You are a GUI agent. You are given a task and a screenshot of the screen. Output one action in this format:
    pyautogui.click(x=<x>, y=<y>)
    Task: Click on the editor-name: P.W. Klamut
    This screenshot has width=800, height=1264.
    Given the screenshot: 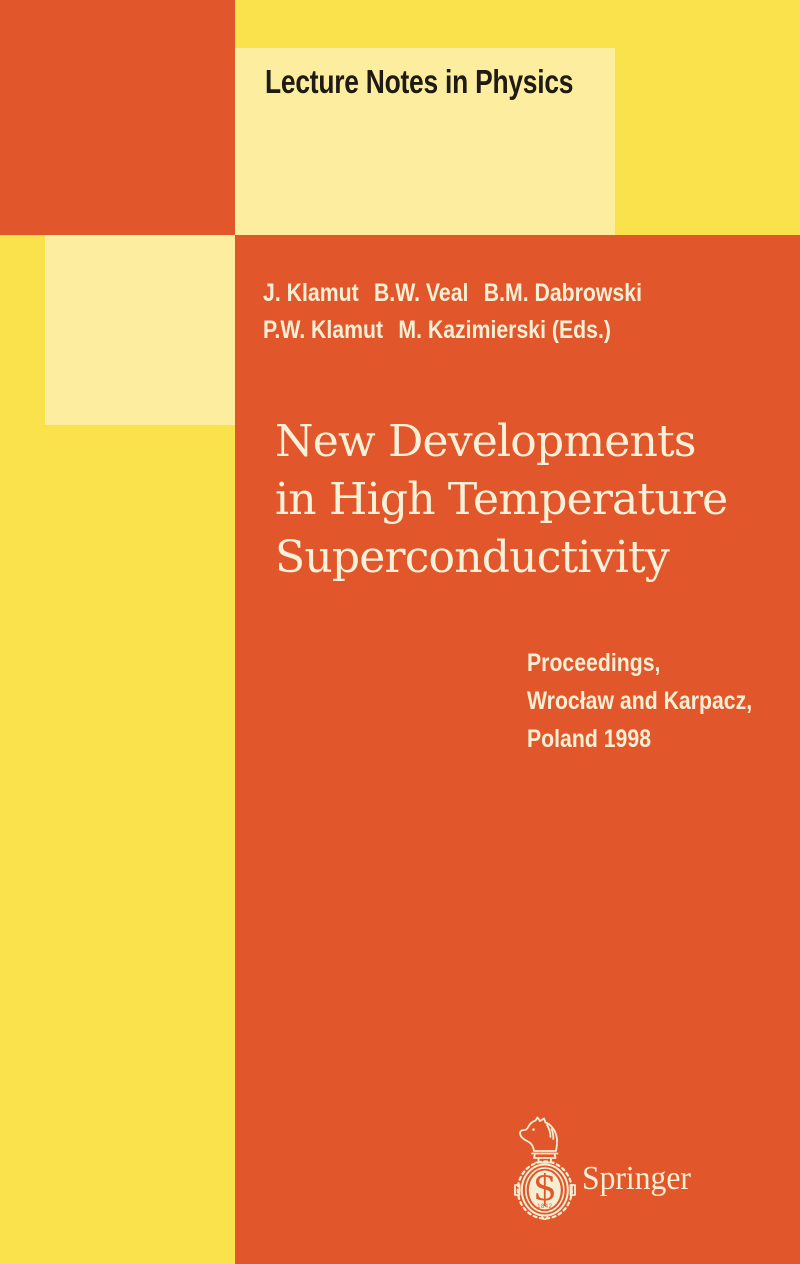 What is the action you would take?
    pyautogui.click(x=323, y=330)
    